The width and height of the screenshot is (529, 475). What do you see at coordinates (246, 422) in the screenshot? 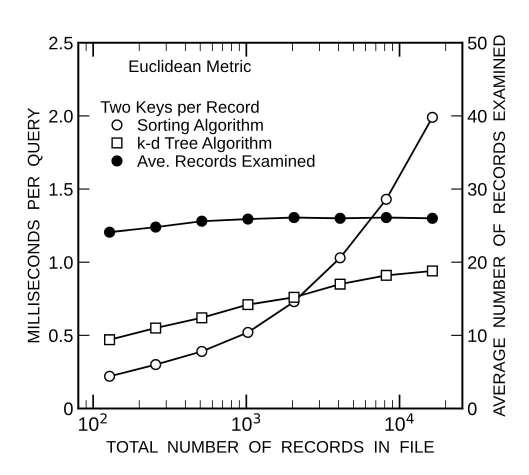
I see `x-tick-label: 10$^{3}$` at bounding box center [246, 422].